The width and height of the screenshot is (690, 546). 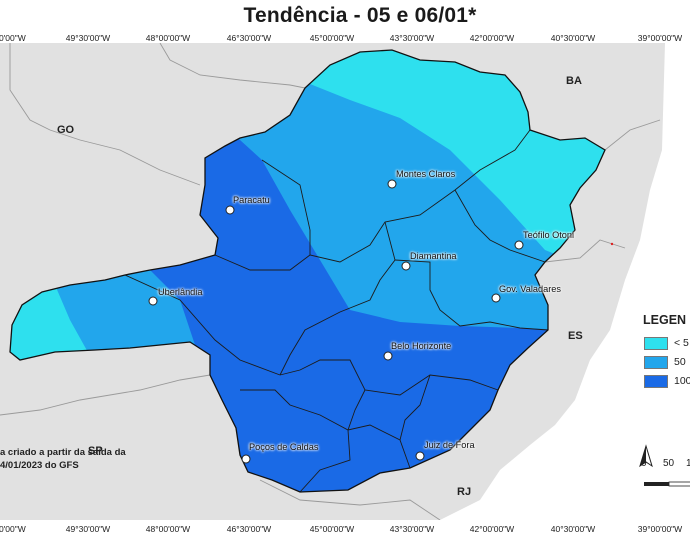 What do you see at coordinates (153, 301) in the screenshot?
I see `city-marker-uberlandia` at bounding box center [153, 301].